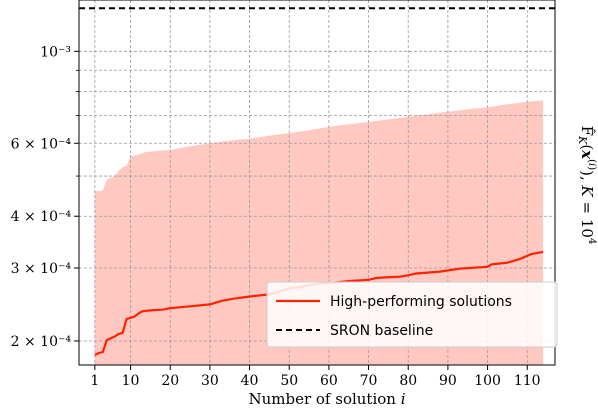 The image size is (598, 410). I want to click on x-tick-label: 50, so click(289, 381).